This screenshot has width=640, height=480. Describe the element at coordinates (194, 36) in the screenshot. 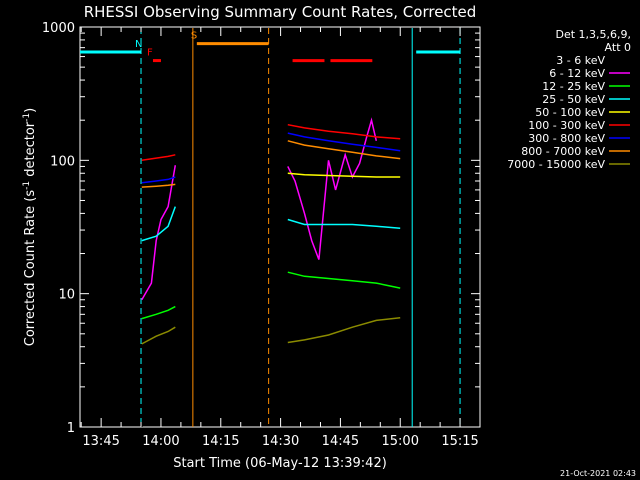

I see `event-bar-label: S` at that location.